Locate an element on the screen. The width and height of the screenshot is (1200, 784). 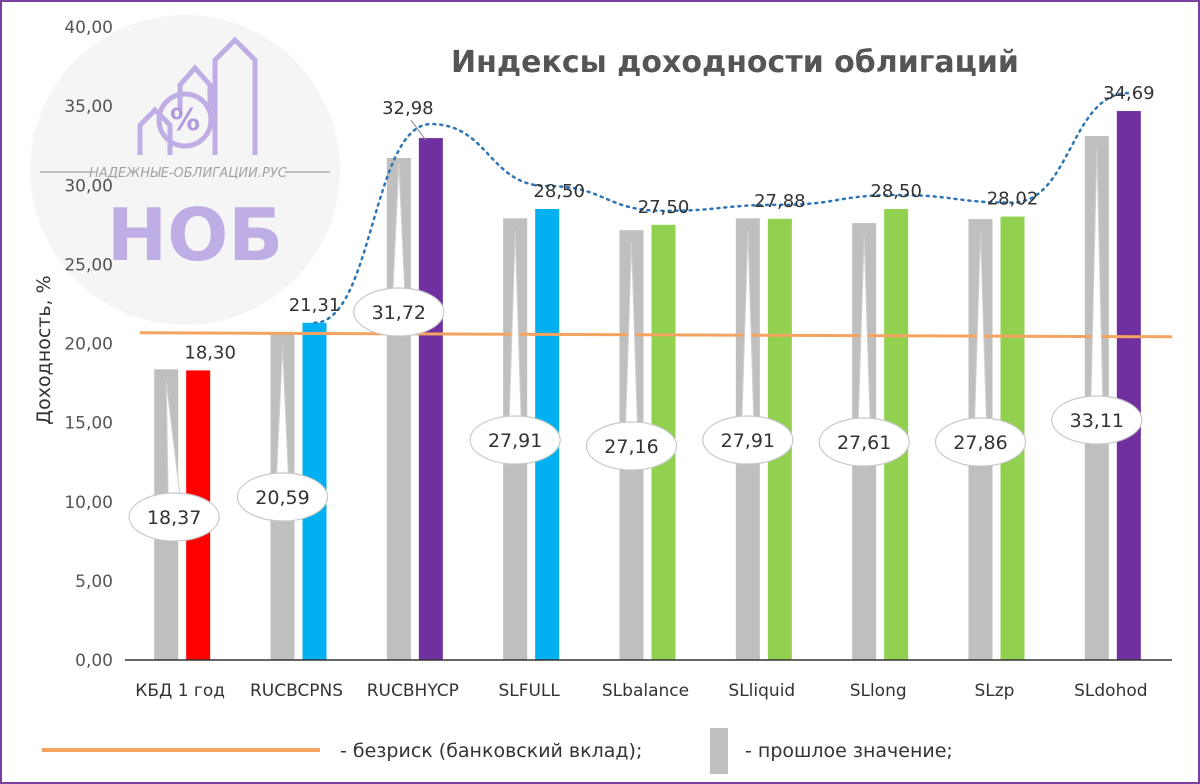
x-tick-label: SLdohod is located at coordinates (1110, 691).